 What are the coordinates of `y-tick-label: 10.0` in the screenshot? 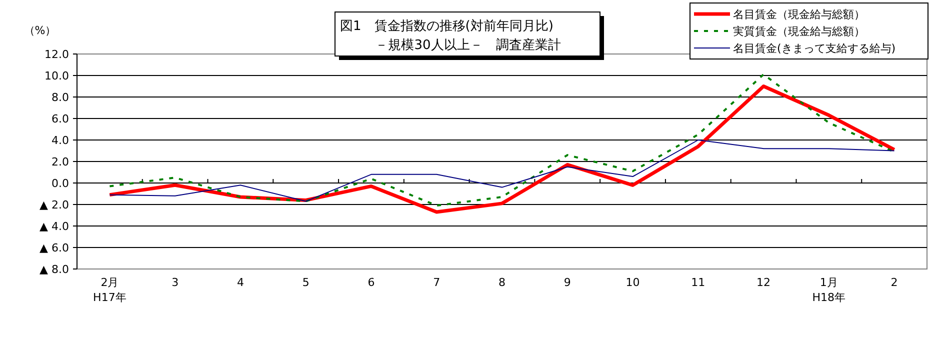 It's located at (56, 76).